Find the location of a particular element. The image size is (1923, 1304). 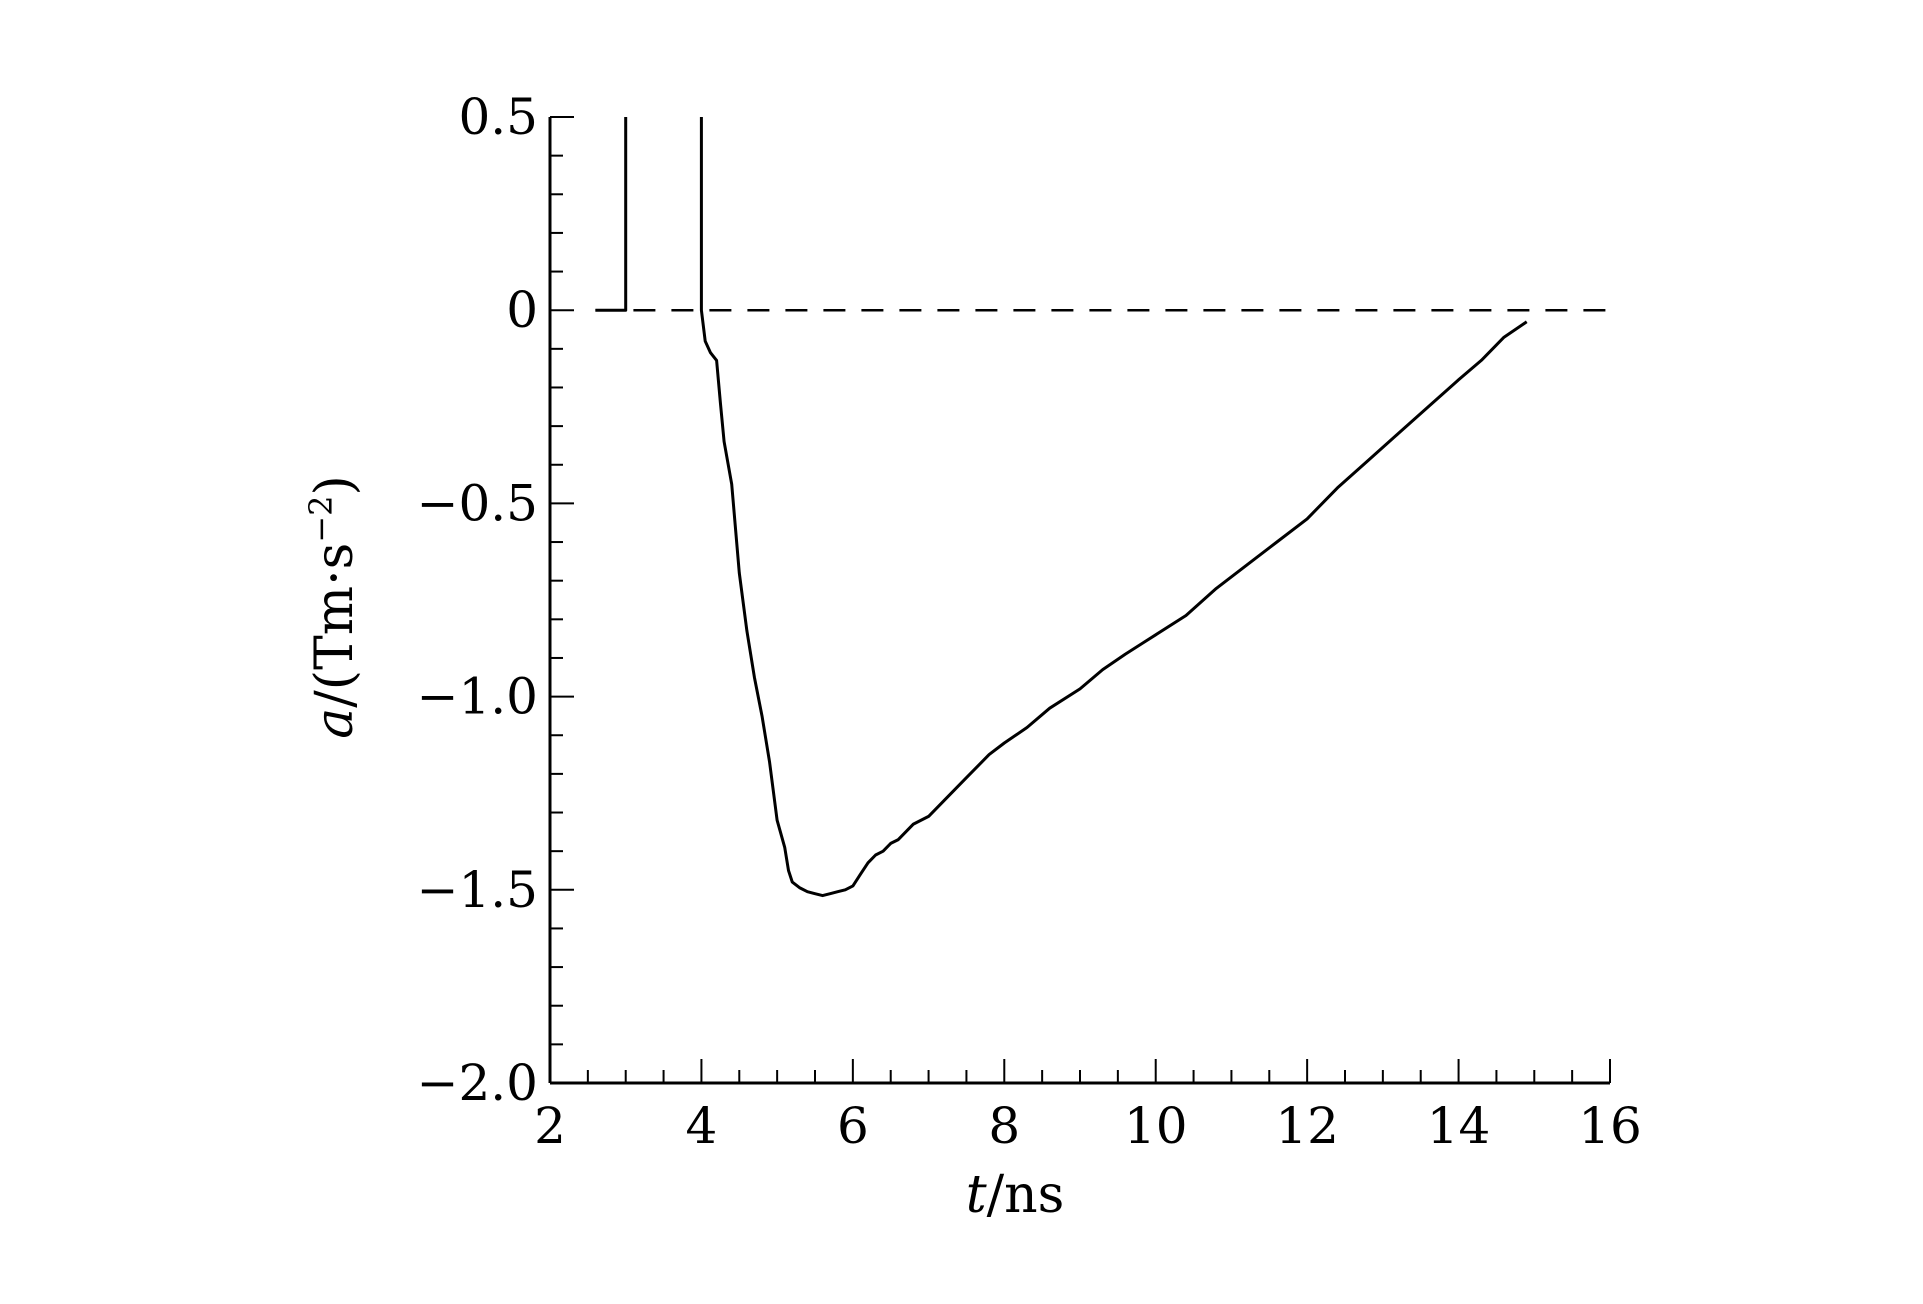

x-axis-label: t/ns is located at coordinates (1015, 1195).